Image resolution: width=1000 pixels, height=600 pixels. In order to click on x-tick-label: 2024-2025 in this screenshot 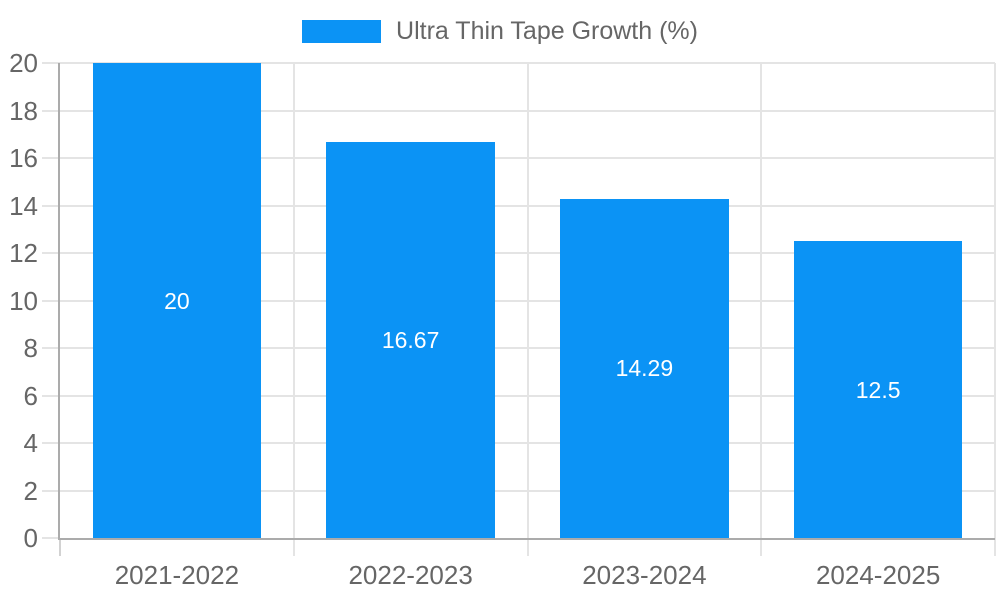, I will do `click(878, 575)`.